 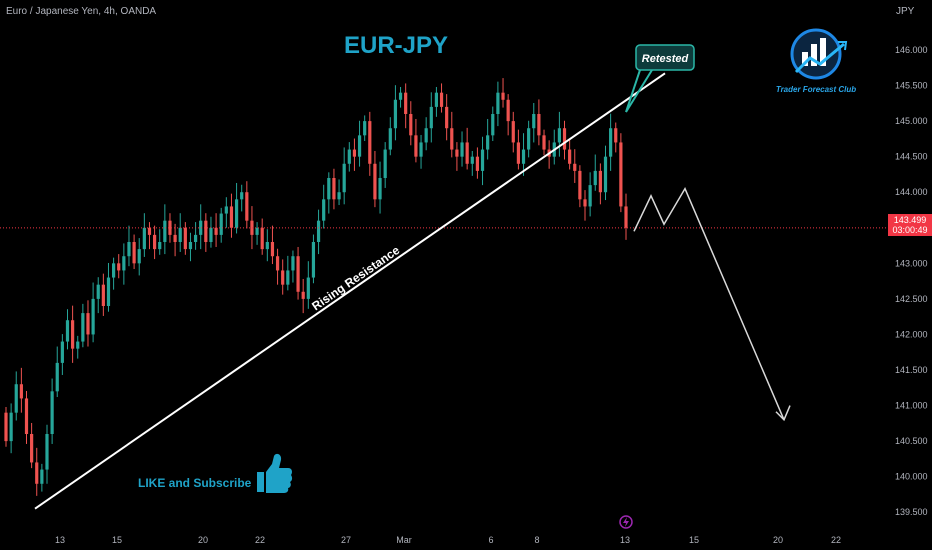 What do you see at coordinates (346, 540) in the screenshot?
I see `x-tick-label: 27` at bounding box center [346, 540].